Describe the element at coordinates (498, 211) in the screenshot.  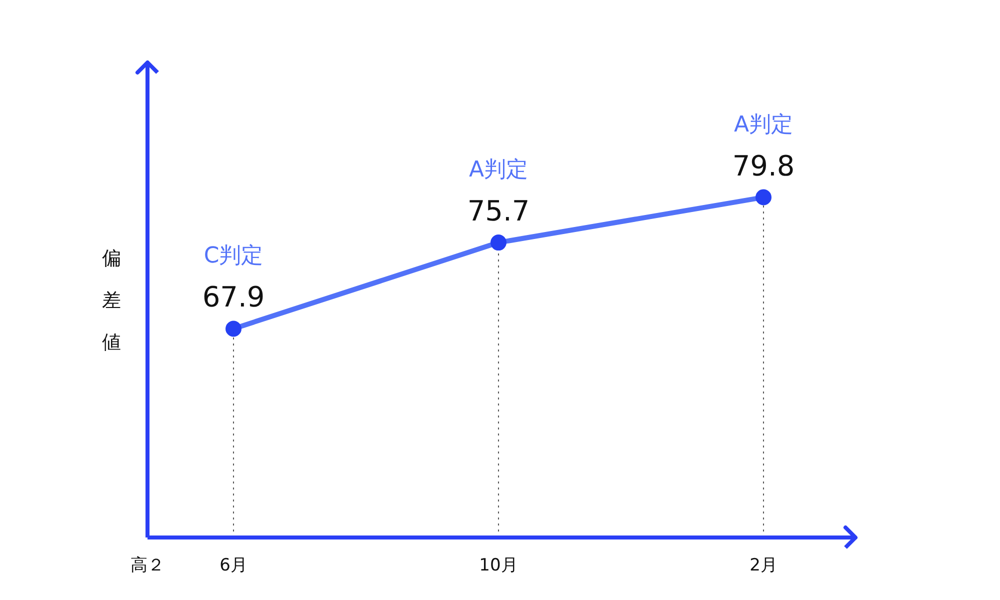
I see `data-label: 75.7` at that location.